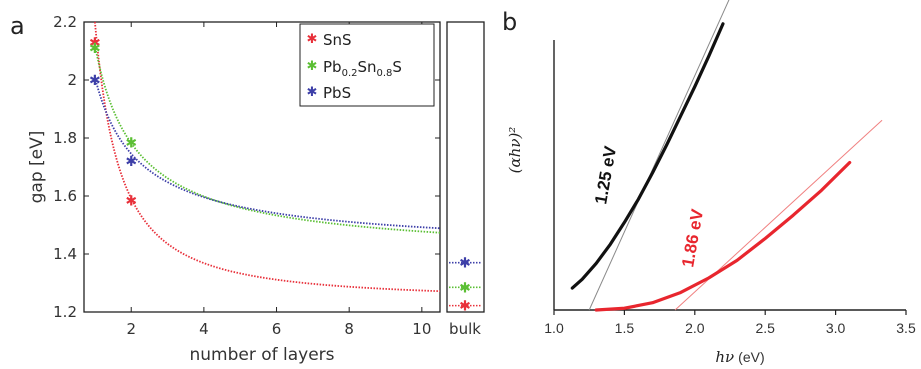  Describe the element at coordinates (312, 92) in the screenshot. I see `legend-marker-pbs: ✱` at that location.